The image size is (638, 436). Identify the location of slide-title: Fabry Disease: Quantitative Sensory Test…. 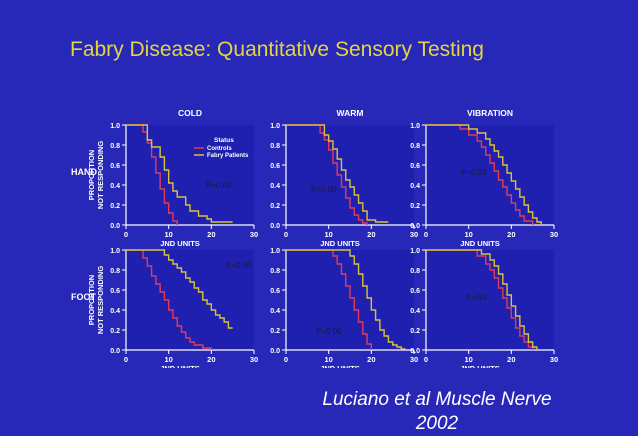
(277, 49).